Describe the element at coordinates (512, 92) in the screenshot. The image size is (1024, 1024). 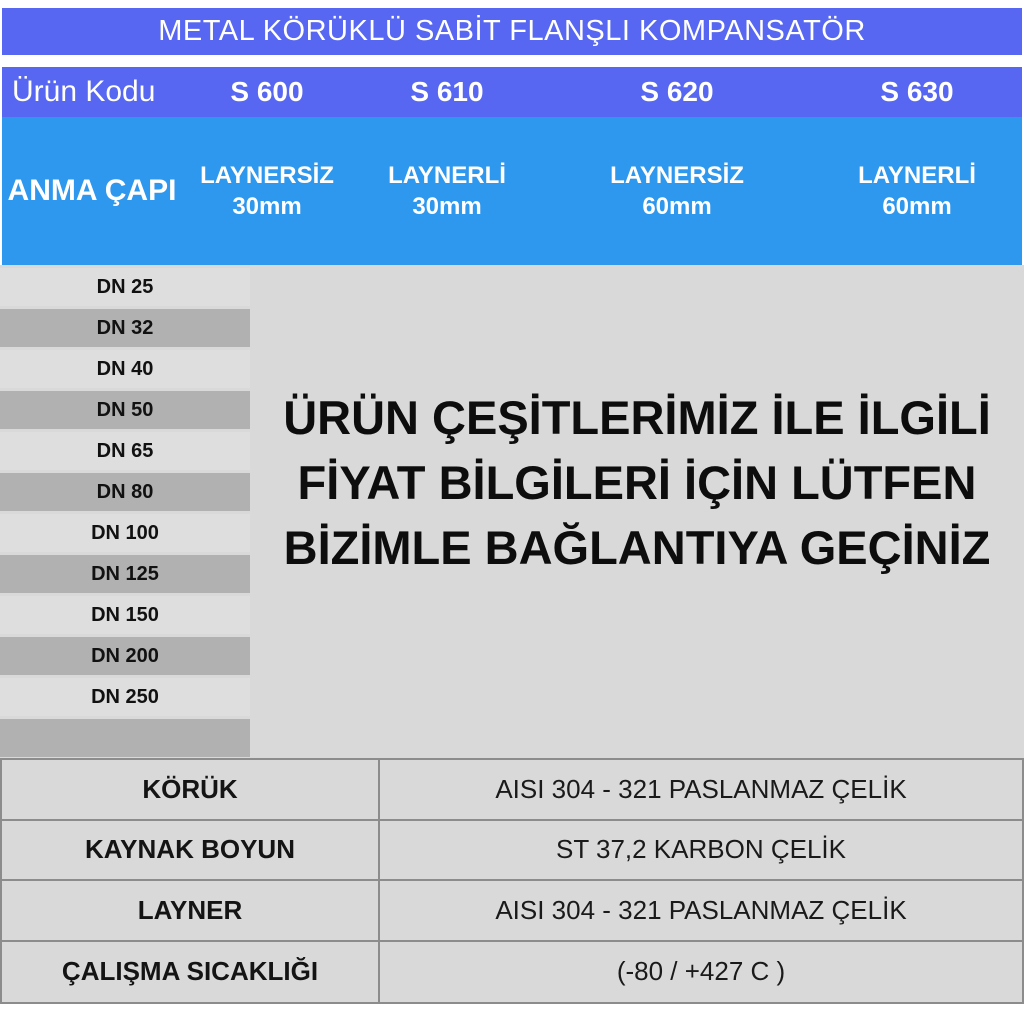
I see `product-code-row: Ürün Kodu S 600 S 610 S 620 S 630` at that location.